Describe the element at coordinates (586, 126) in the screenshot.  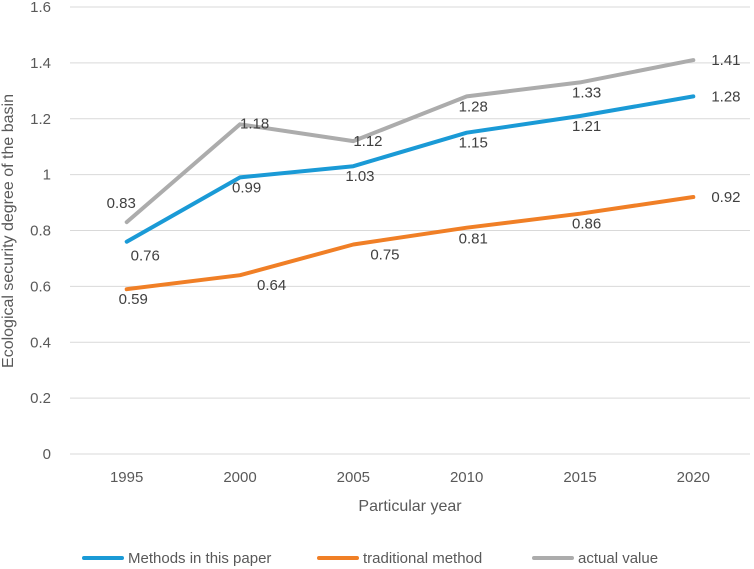
I see `data-label: 1.21` at that location.